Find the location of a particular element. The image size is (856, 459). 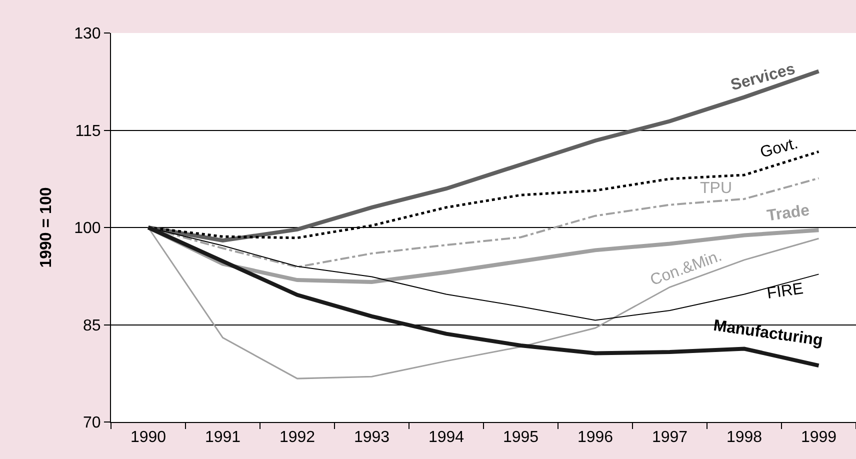

x-tick-label: 1993 is located at coordinates (372, 437).